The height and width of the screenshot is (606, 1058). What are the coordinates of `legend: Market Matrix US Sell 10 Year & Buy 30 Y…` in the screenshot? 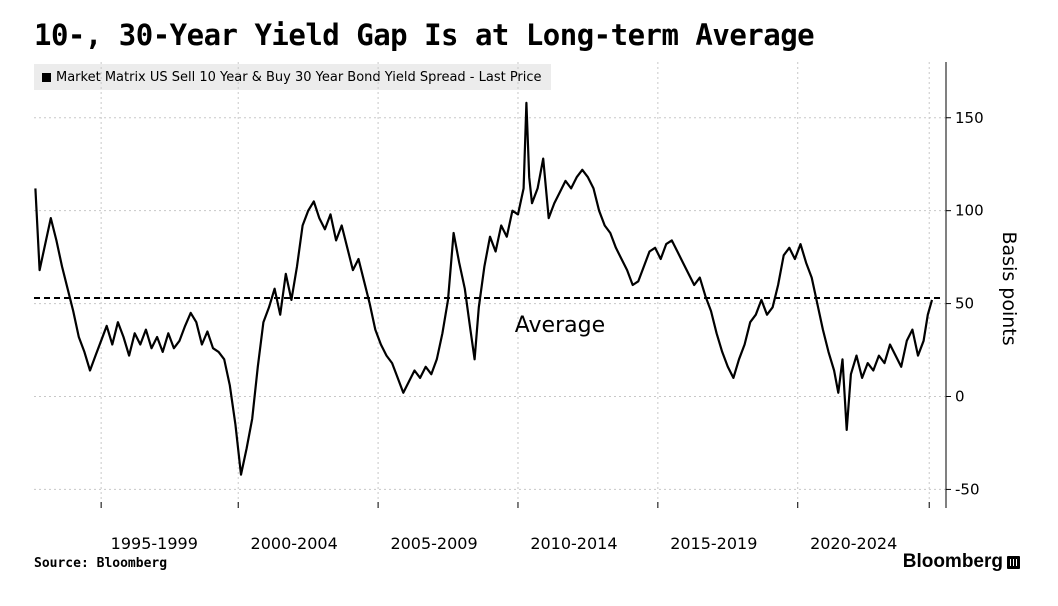 It's located at (292, 77).